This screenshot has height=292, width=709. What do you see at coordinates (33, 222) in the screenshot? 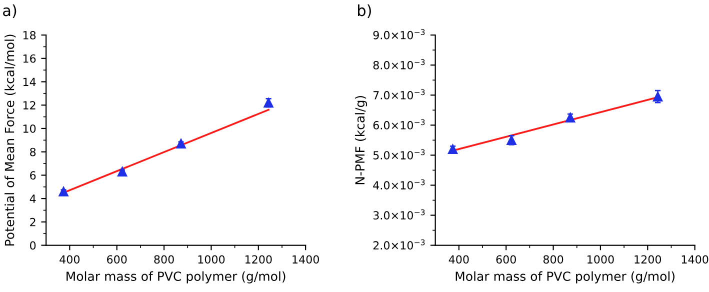
I see `y-tick-label: 2` at bounding box center [33, 222].